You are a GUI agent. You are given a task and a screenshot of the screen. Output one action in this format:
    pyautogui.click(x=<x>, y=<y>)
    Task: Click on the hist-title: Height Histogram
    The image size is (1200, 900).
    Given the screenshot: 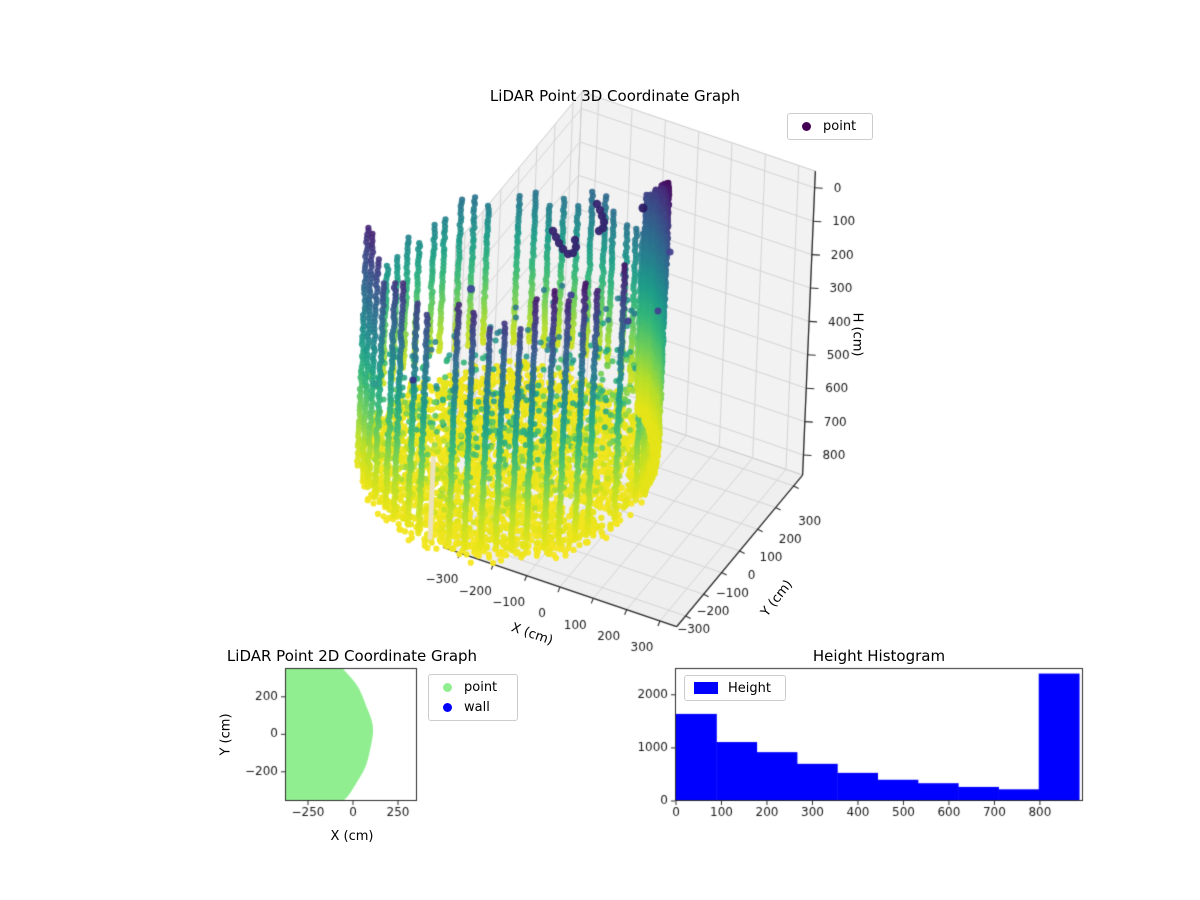 What is the action you would take?
    pyautogui.click(x=879, y=656)
    